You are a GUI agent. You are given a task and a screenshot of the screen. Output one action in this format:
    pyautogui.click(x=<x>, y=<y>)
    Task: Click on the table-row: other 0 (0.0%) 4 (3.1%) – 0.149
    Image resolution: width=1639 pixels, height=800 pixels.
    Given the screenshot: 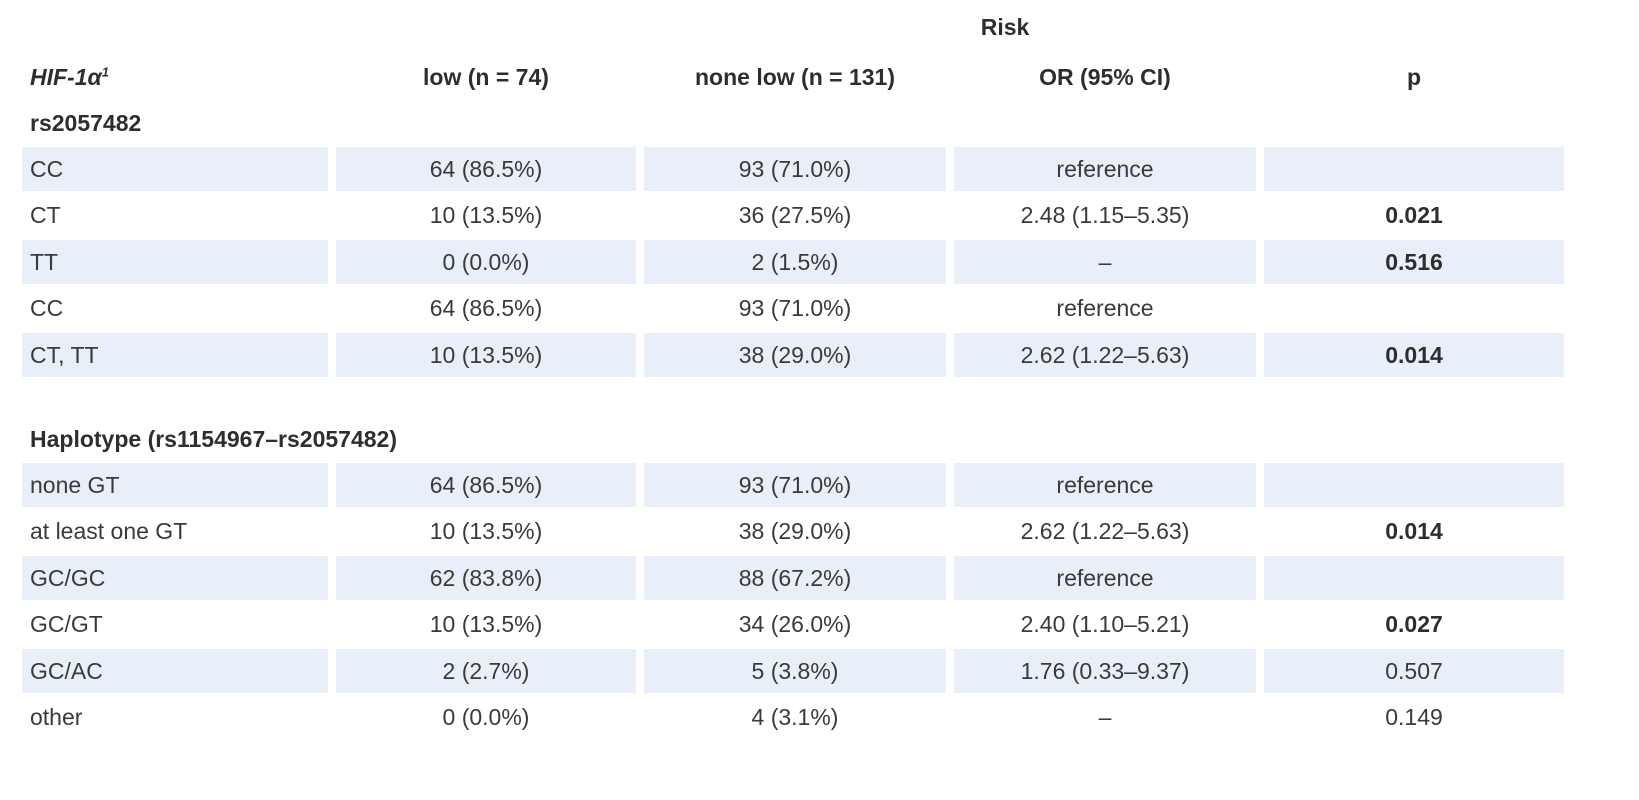 What is the action you would take?
    pyautogui.click(x=819, y=718)
    